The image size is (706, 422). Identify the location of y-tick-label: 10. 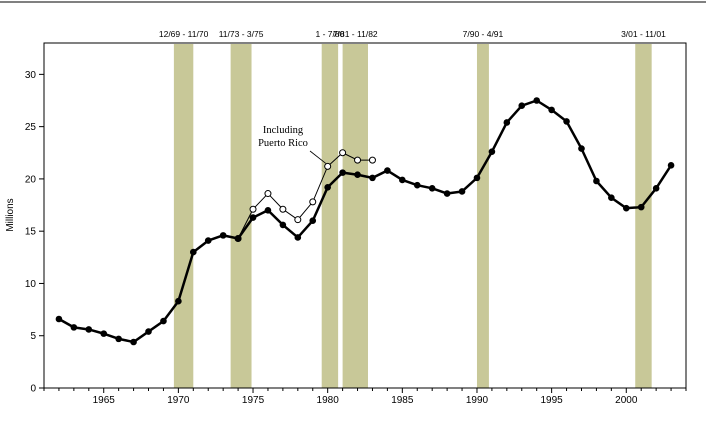
(31, 284).